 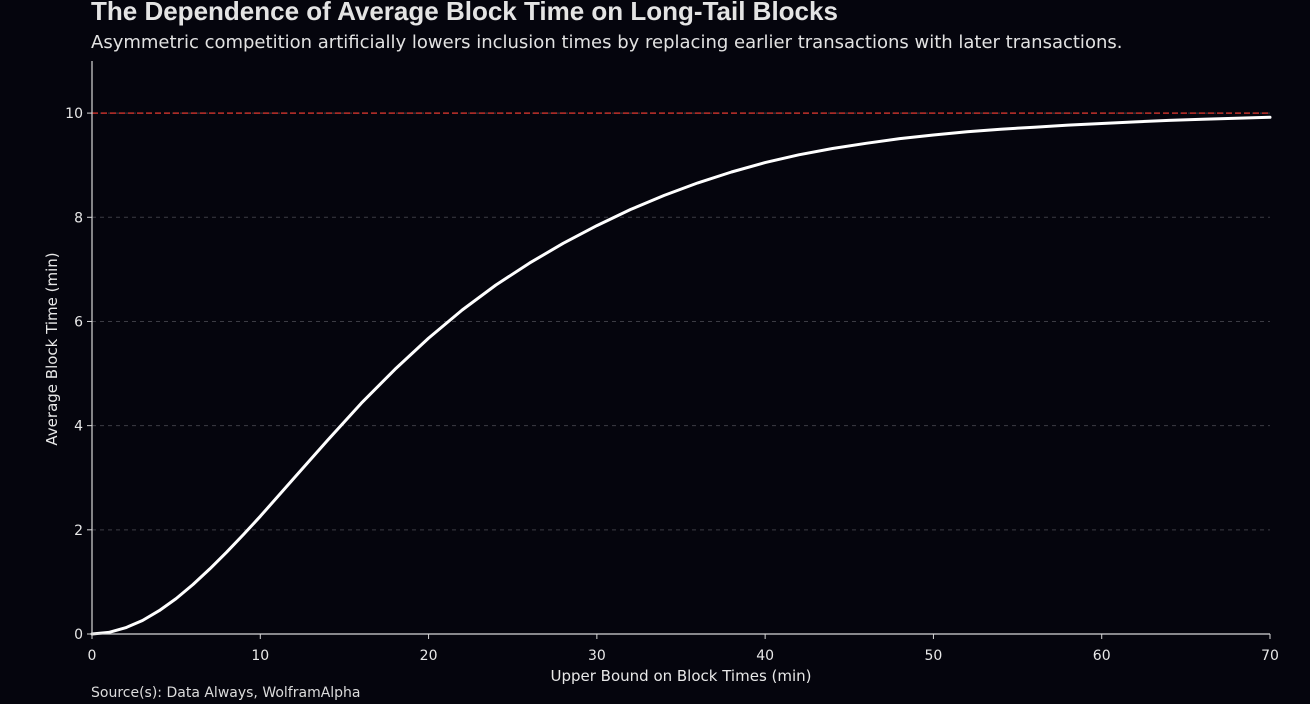 What do you see at coordinates (934, 656) in the screenshot?
I see `x-tick-label-50: 50` at bounding box center [934, 656].